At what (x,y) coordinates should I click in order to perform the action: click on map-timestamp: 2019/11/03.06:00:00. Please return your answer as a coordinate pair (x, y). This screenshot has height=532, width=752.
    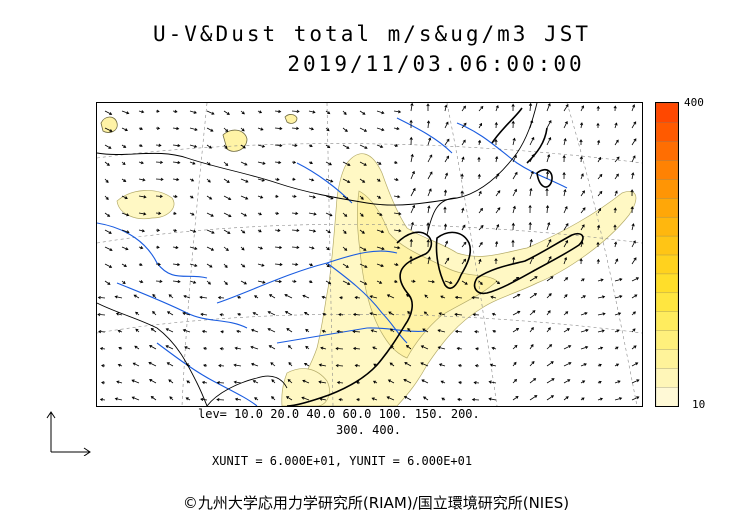
    Looking at the image, I should click on (436, 64).